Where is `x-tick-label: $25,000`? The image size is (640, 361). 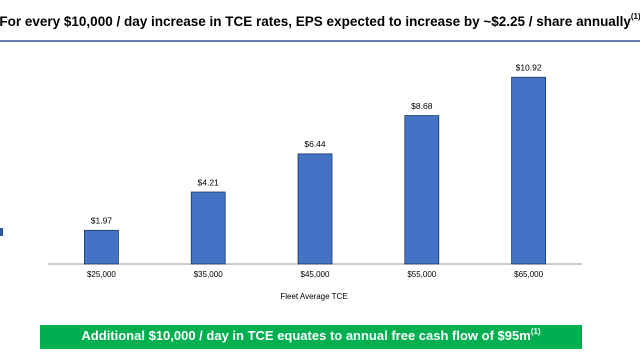
x-tick-label: $25,000 is located at coordinates (101, 274).